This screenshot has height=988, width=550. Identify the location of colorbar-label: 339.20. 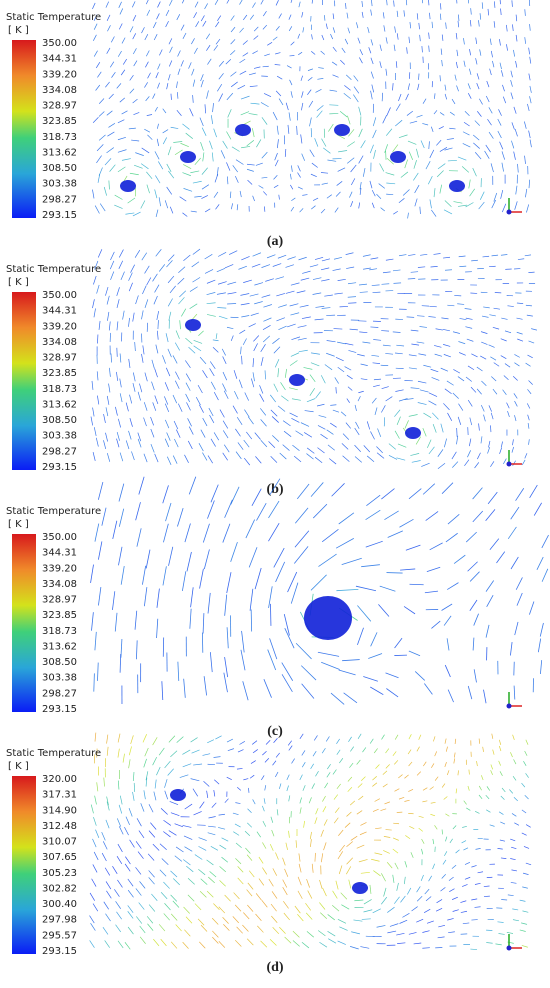
(59, 74).